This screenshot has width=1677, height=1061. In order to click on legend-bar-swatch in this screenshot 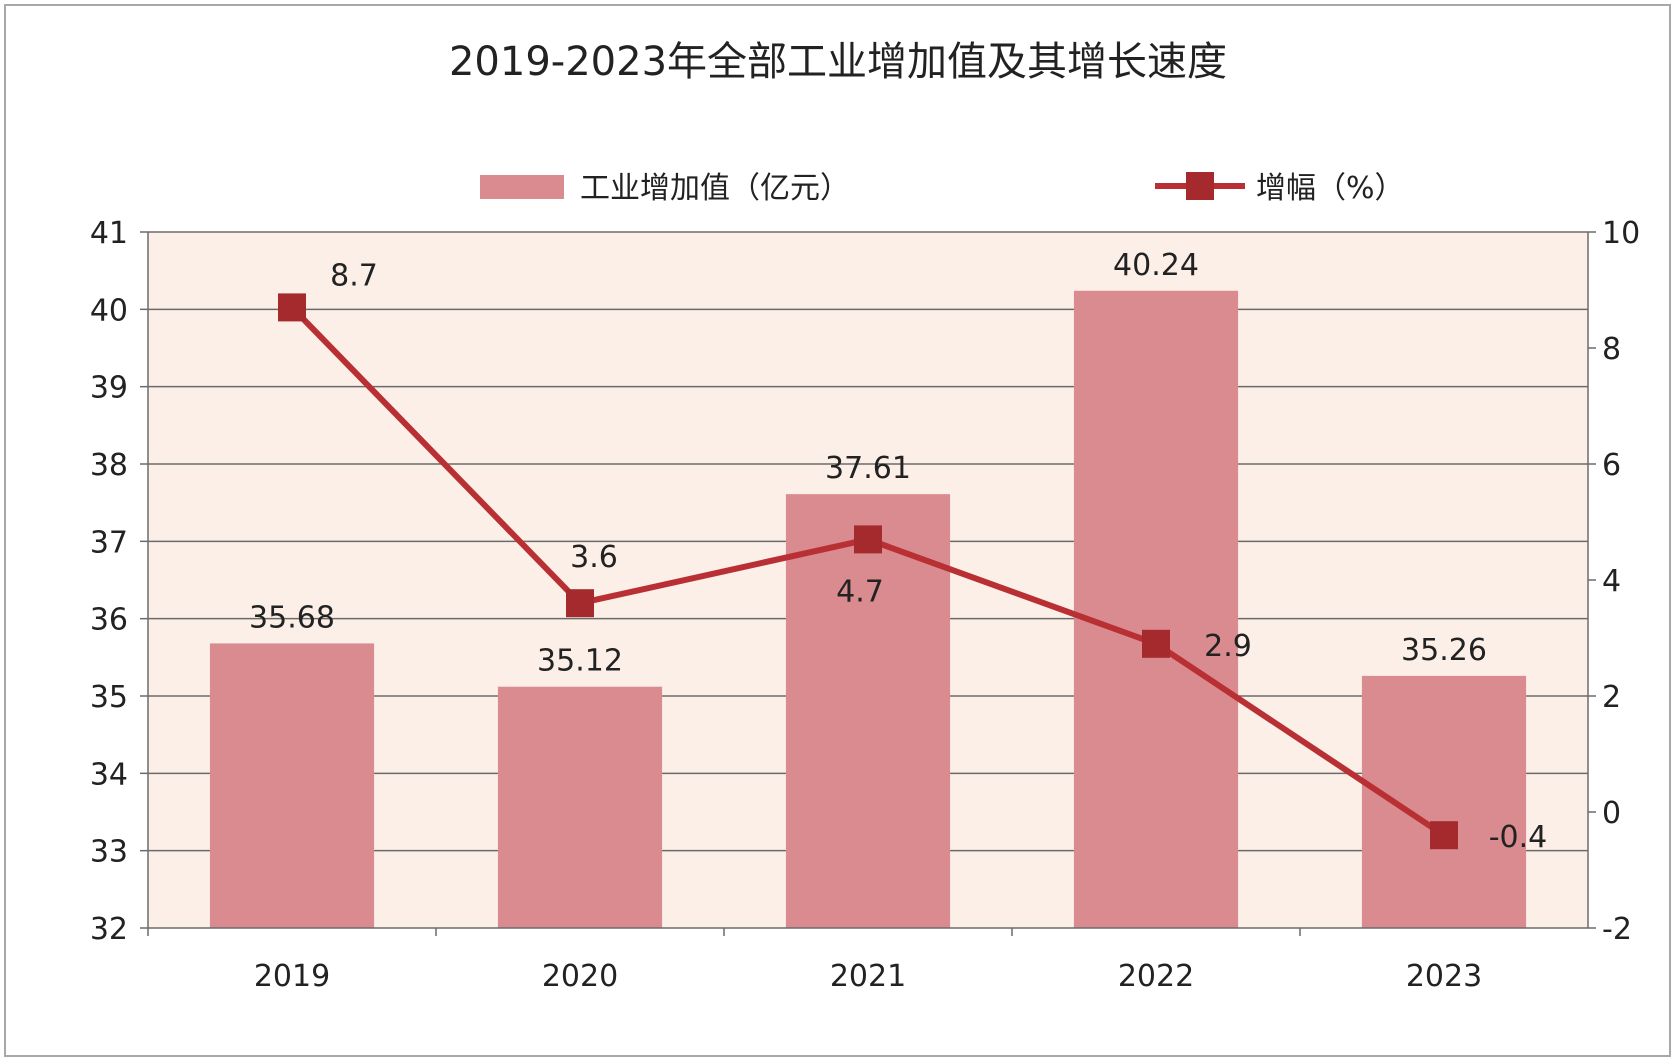, I will do `click(522, 187)`.